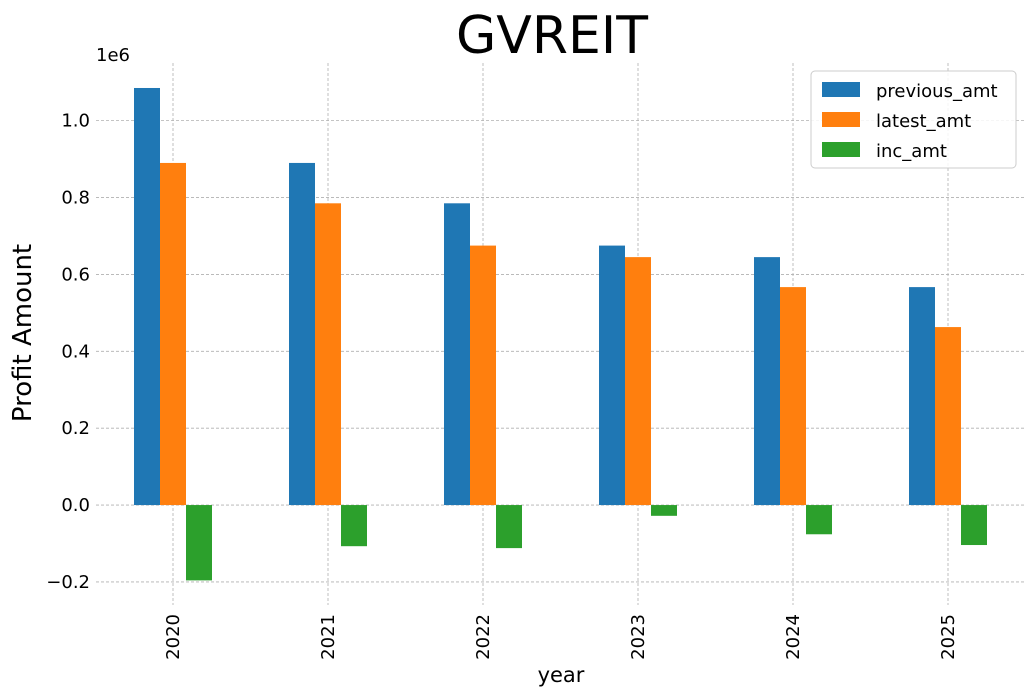 This screenshot has width=1035, height=695. Describe the element at coordinates (819, 520) in the screenshot. I see `bar-inc_amt-2024` at that location.